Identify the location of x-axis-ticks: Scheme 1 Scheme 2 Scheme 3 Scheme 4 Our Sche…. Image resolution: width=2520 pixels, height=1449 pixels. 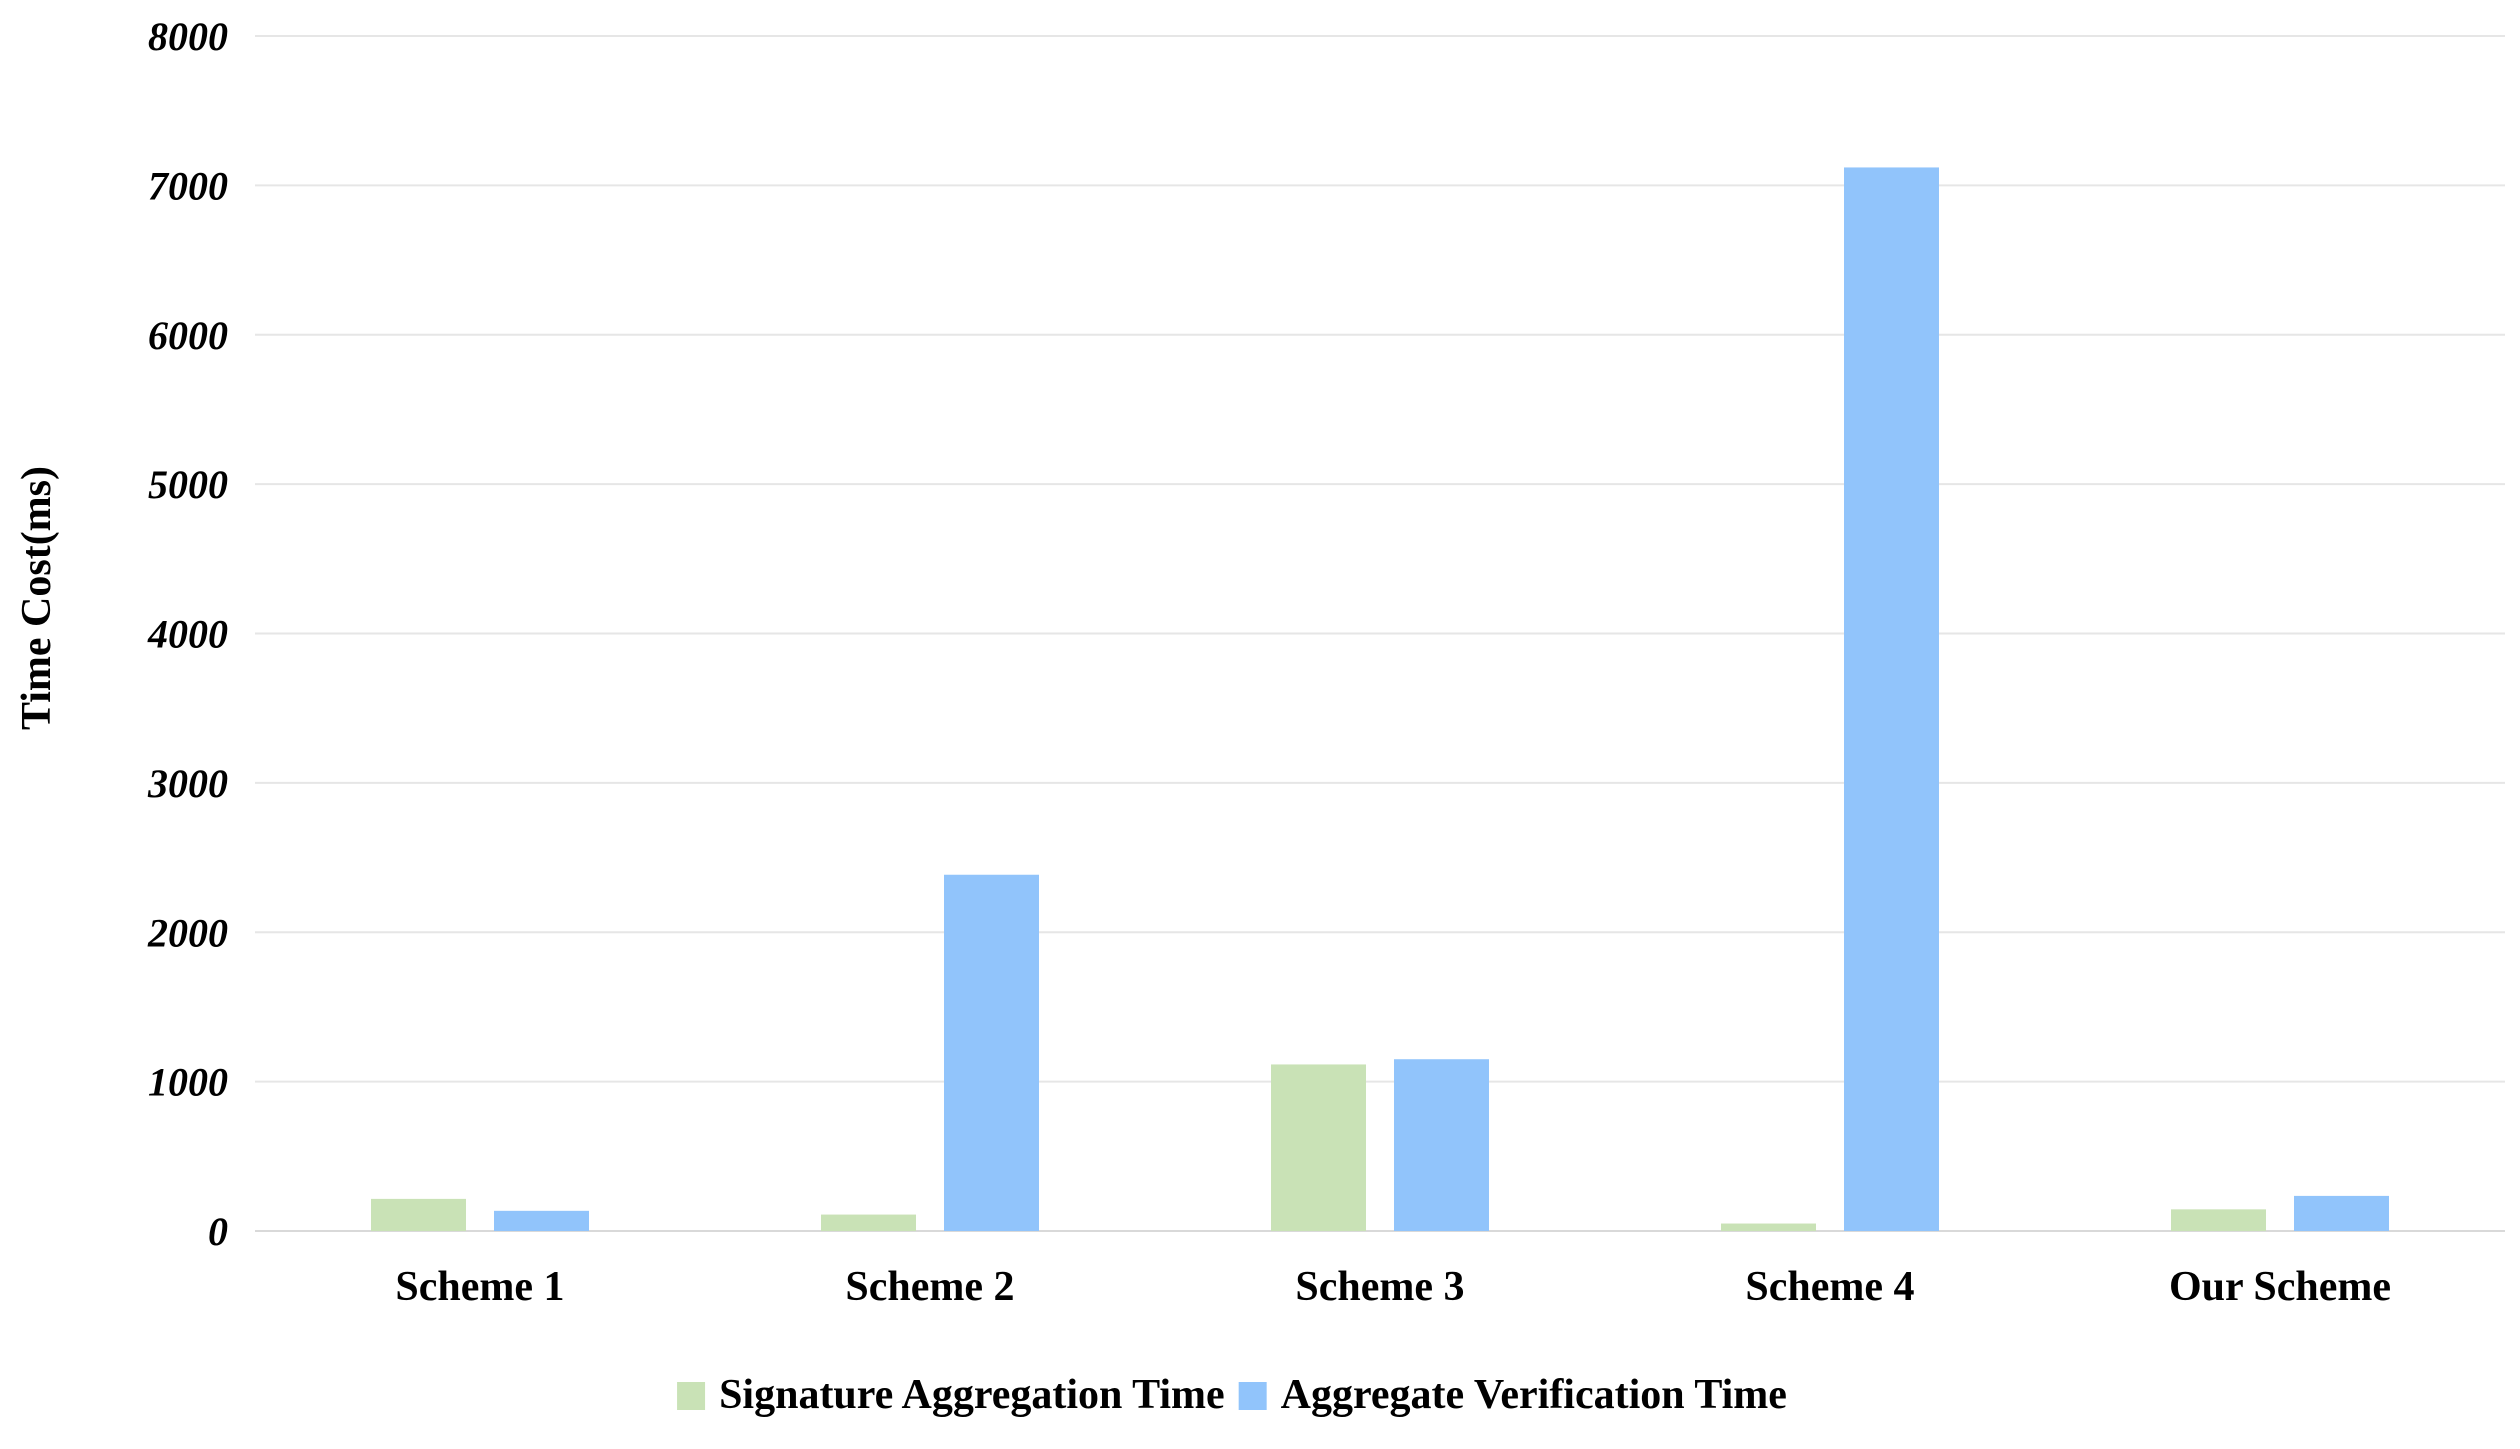
(1393, 1287).